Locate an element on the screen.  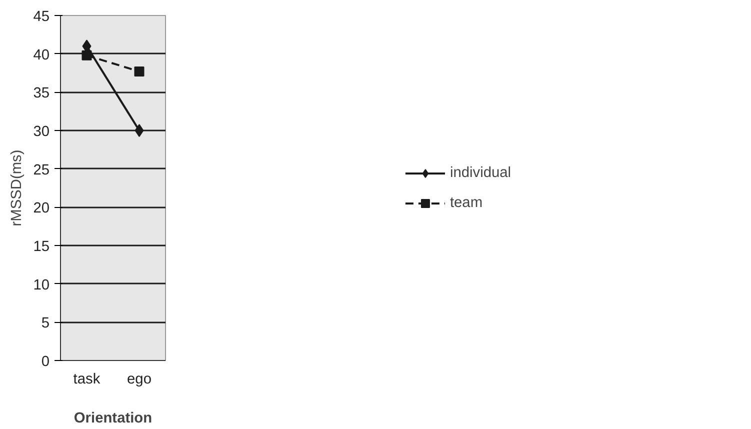
y-tick-label: 20 is located at coordinates (41, 208).